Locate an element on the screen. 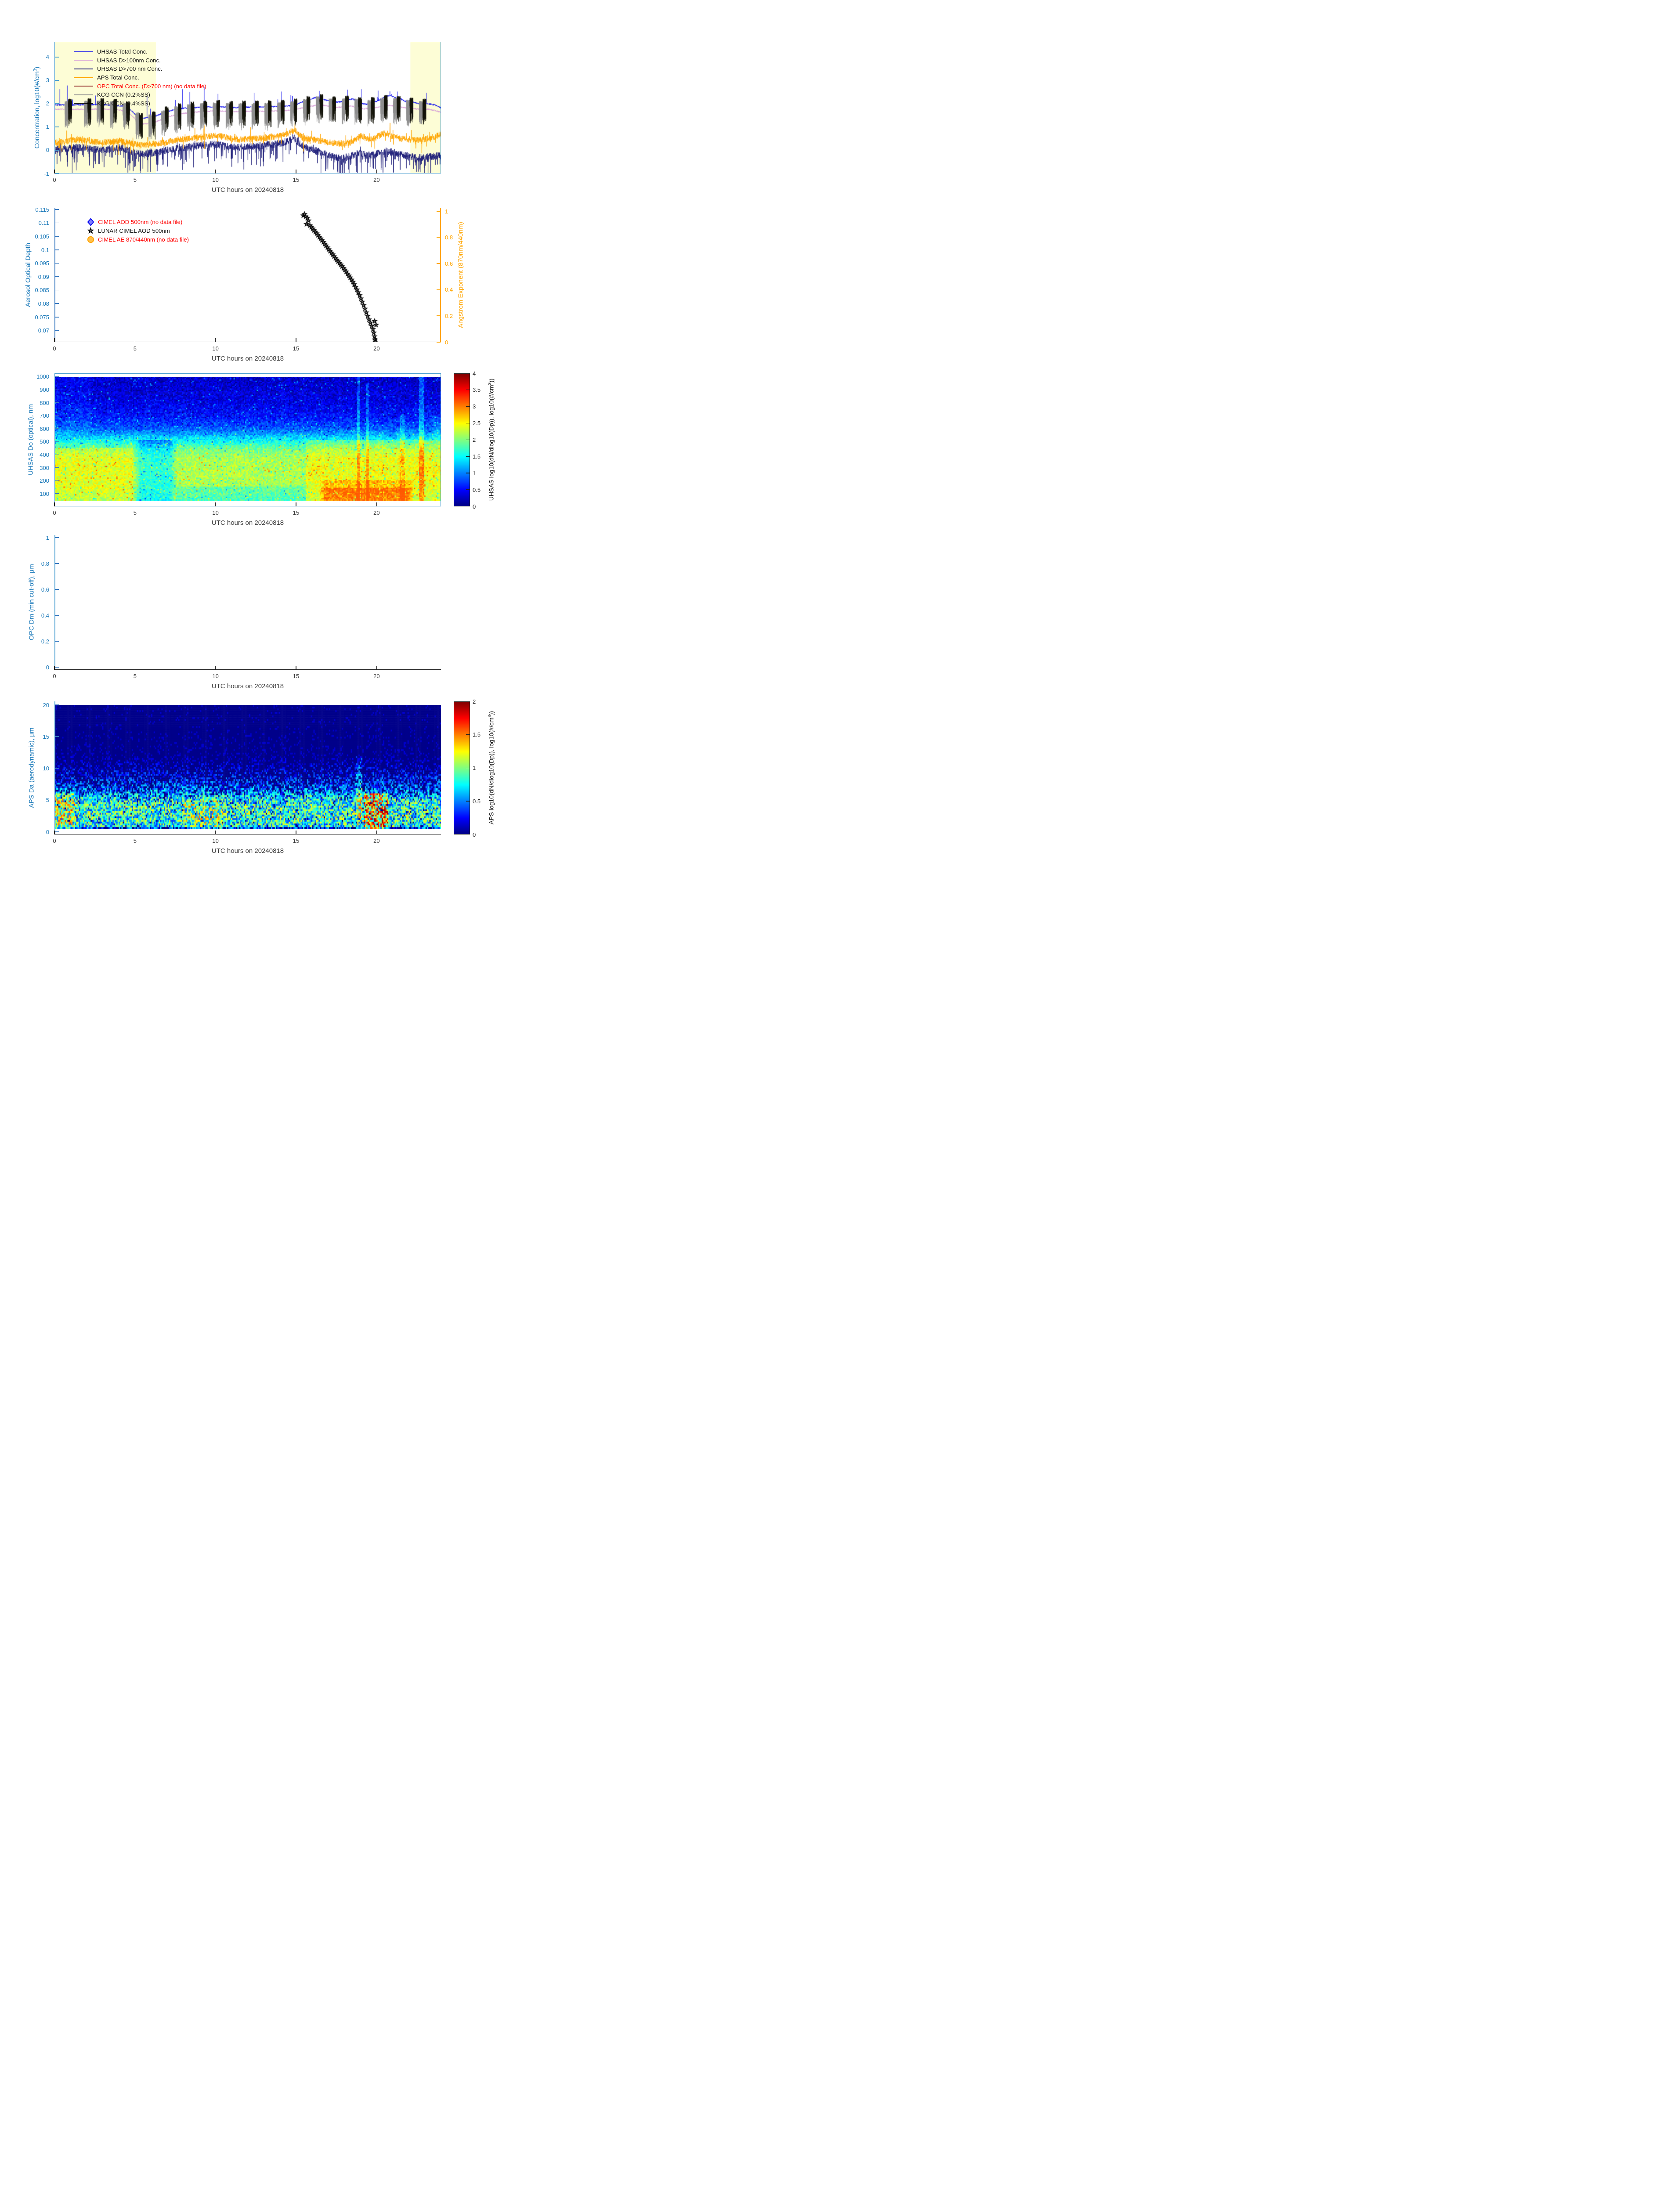 Image resolution: width=1680 pixels, height=2196 pixels. panel3-x-axis-label: UTC hours on 20240818 is located at coordinates (248, 523).